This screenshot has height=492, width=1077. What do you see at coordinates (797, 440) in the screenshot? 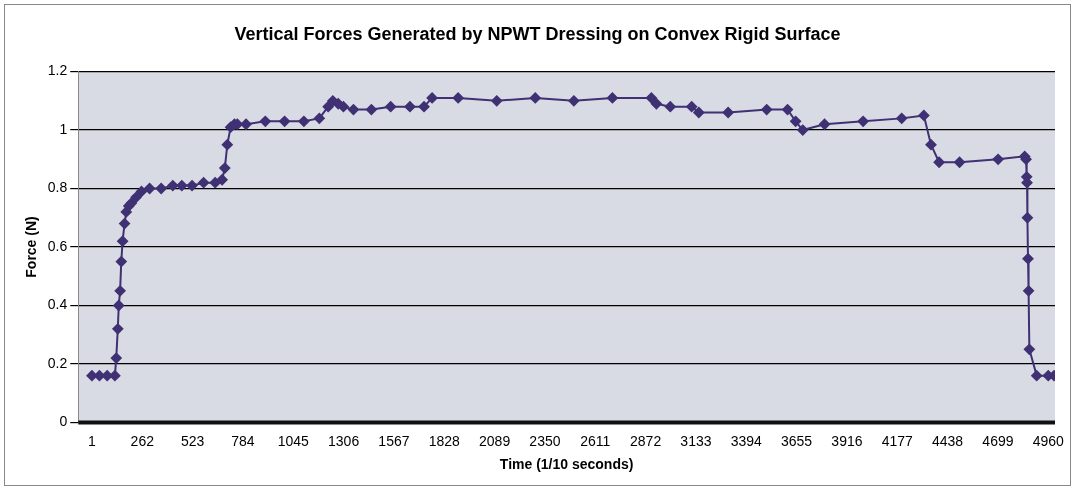
I see `x-tick-label: 3655` at bounding box center [797, 440].